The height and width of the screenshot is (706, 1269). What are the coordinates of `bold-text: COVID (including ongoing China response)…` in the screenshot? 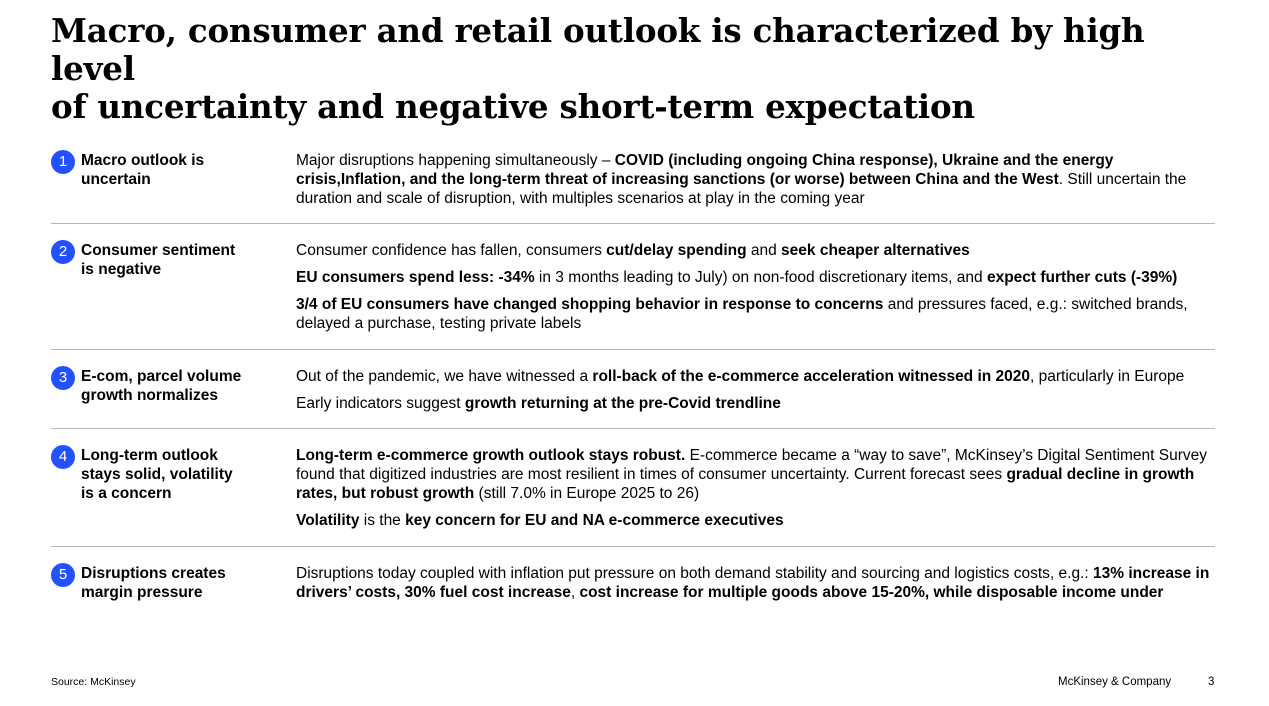 It's located at (705, 170).